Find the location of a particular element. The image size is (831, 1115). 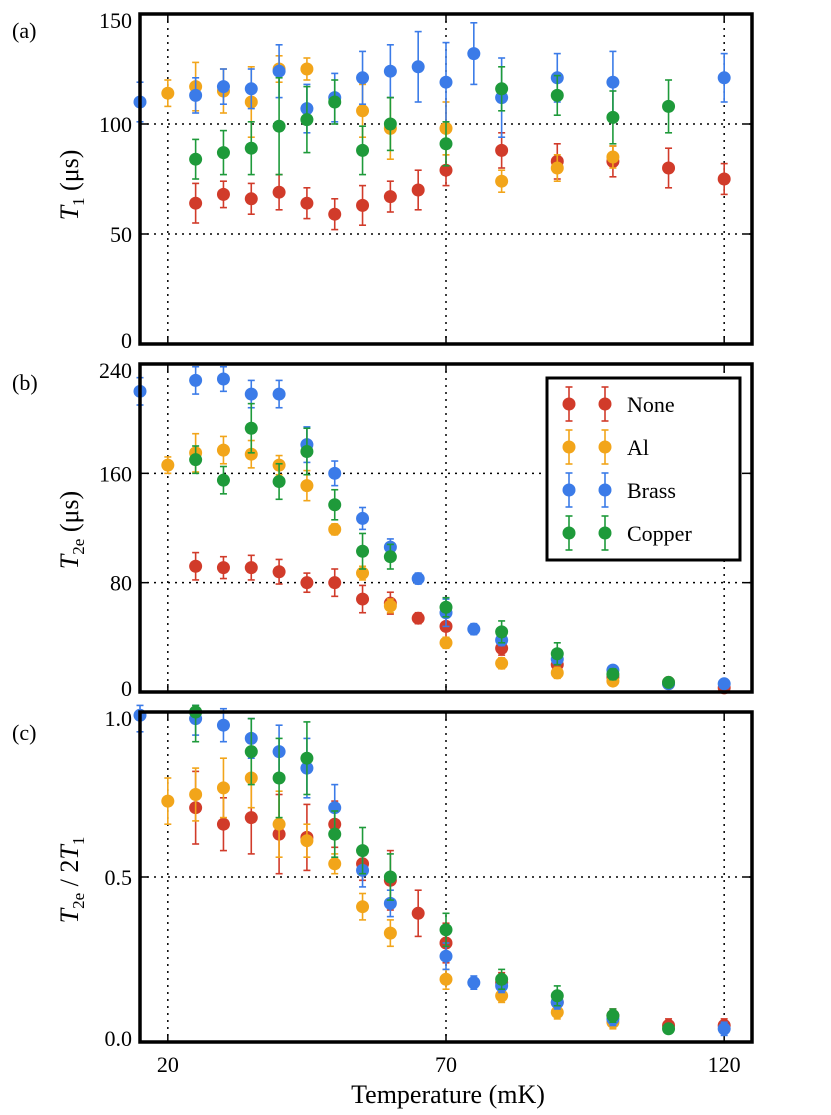

y-label-b-sub: 2e is located at coordinates (78, 547).